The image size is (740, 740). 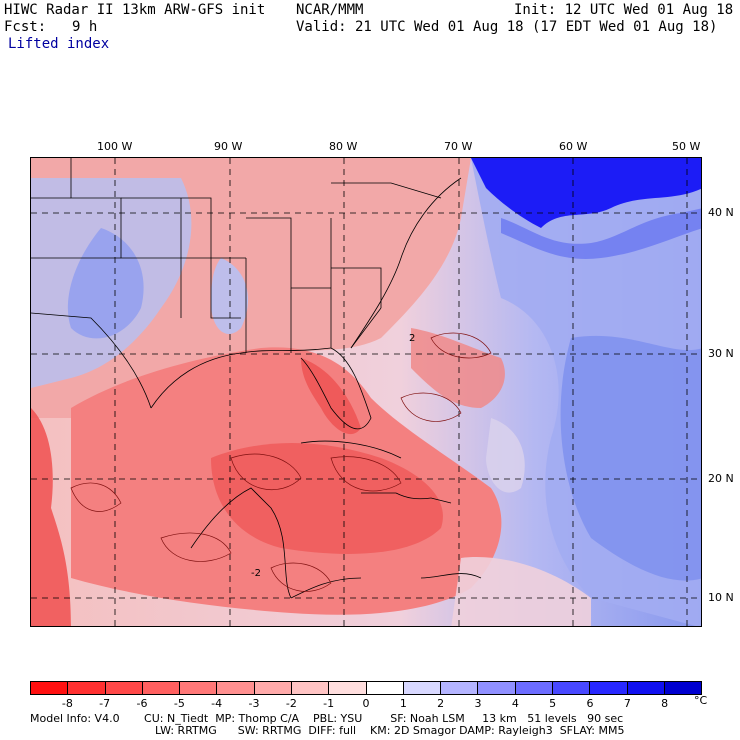 I want to click on colorbar-tick-label: 4, so click(x=515, y=703).